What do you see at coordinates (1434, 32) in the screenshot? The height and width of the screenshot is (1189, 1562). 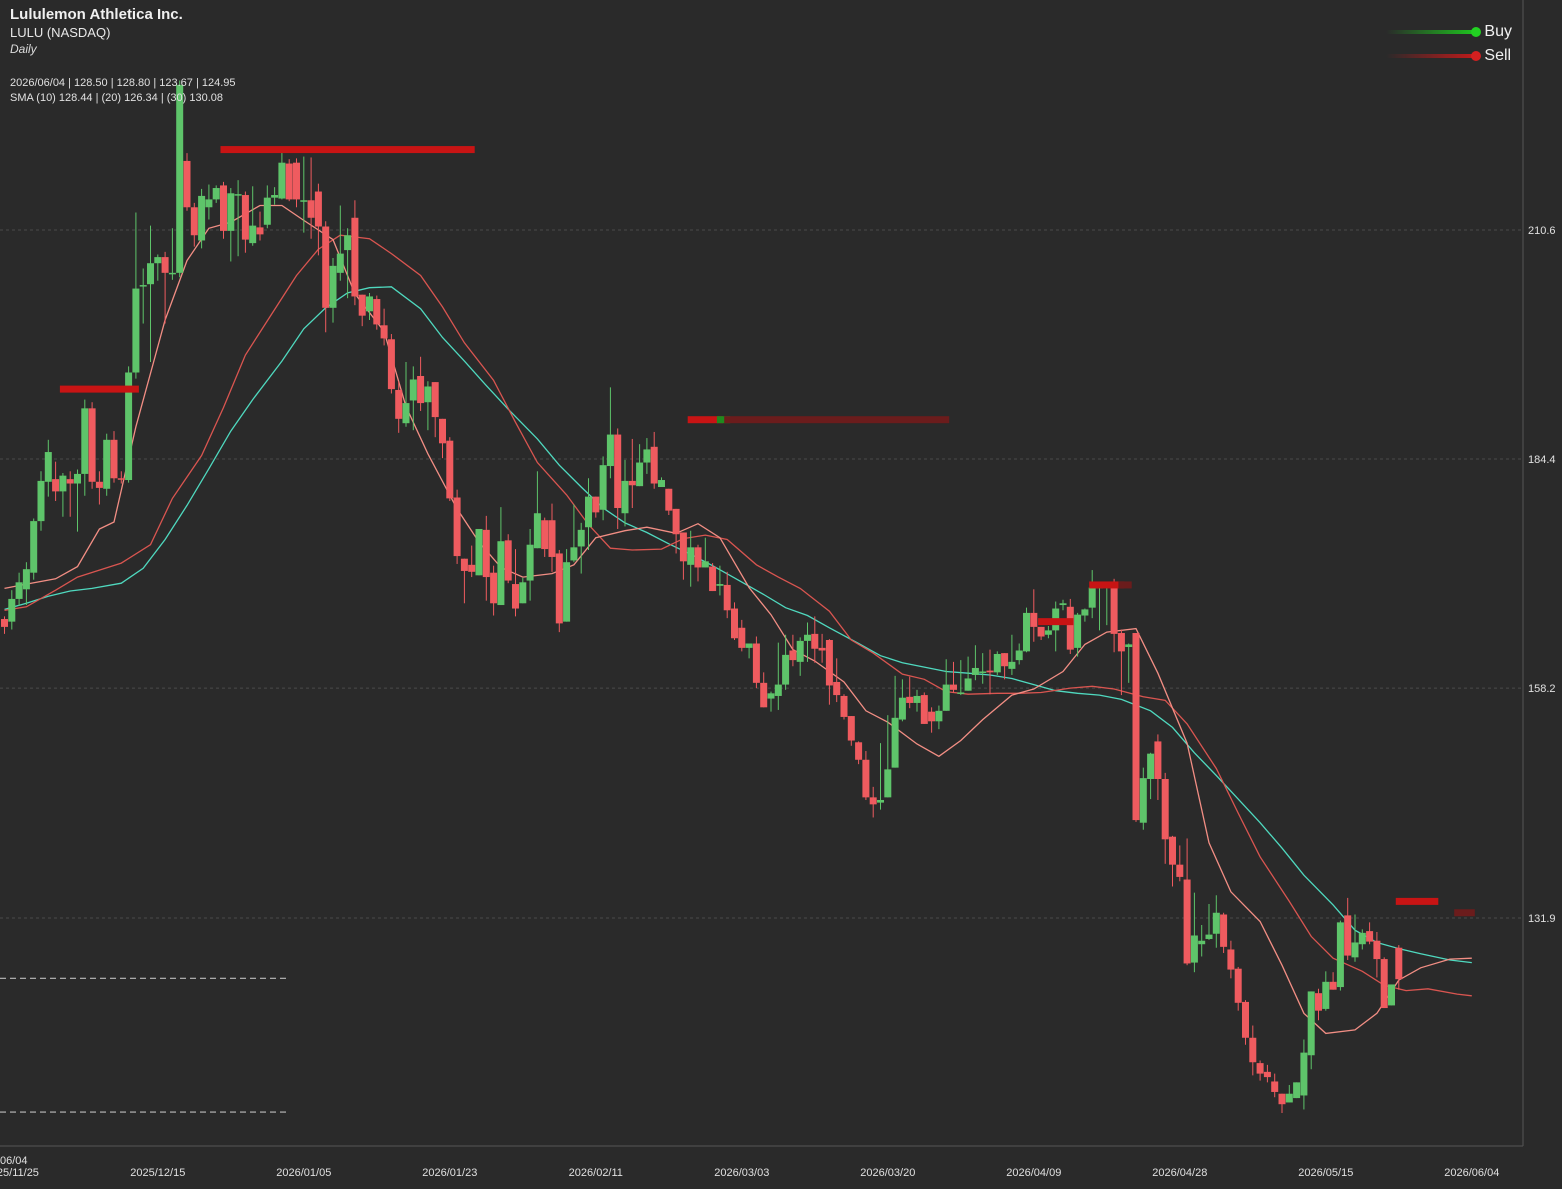 I see `buy-line-icon` at bounding box center [1434, 32].